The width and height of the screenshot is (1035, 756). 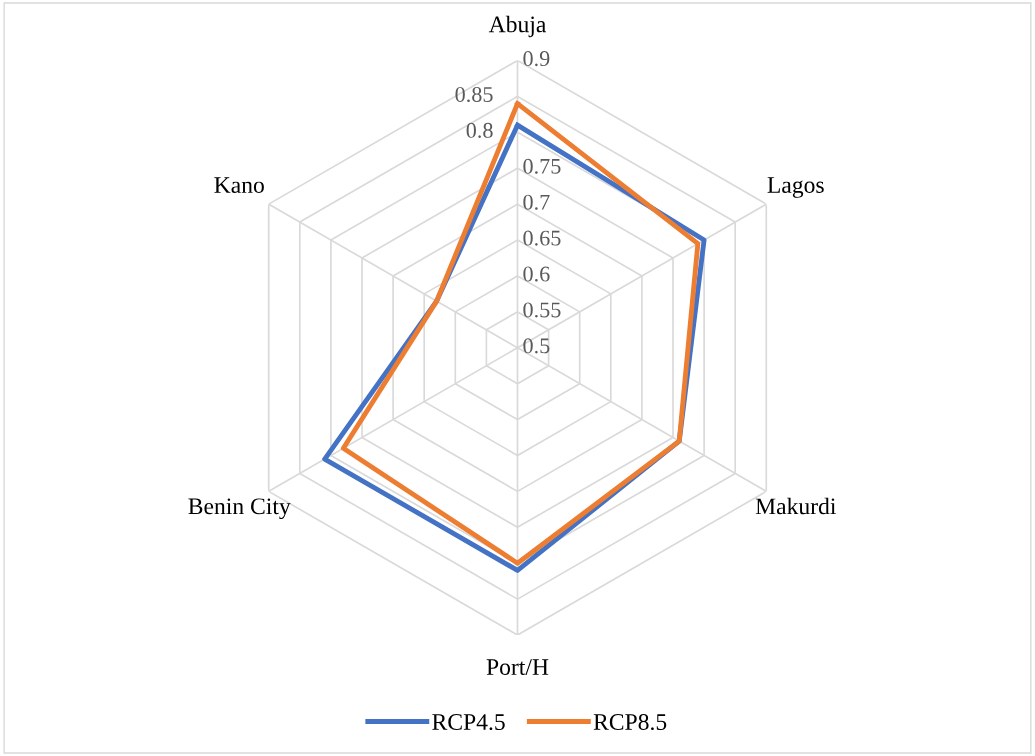 What do you see at coordinates (536, 346) in the screenshot?
I see `y-tick-label: 0.5` at bounding box center [536, 346].